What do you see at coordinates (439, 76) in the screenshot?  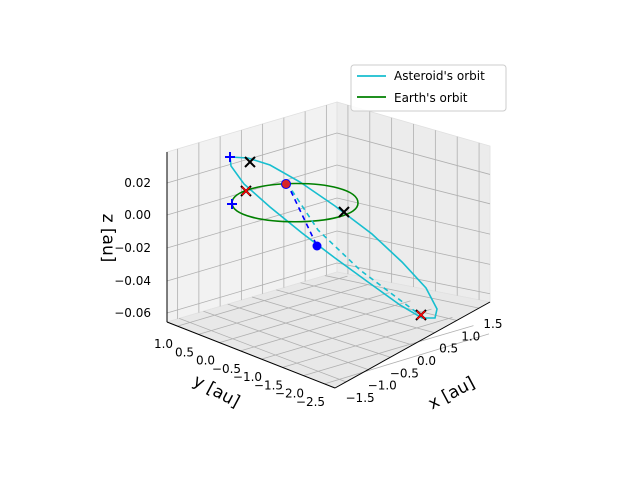 I see `legend-label-asteroid: Asteroid's orbit` at bounding box center [439, 76].